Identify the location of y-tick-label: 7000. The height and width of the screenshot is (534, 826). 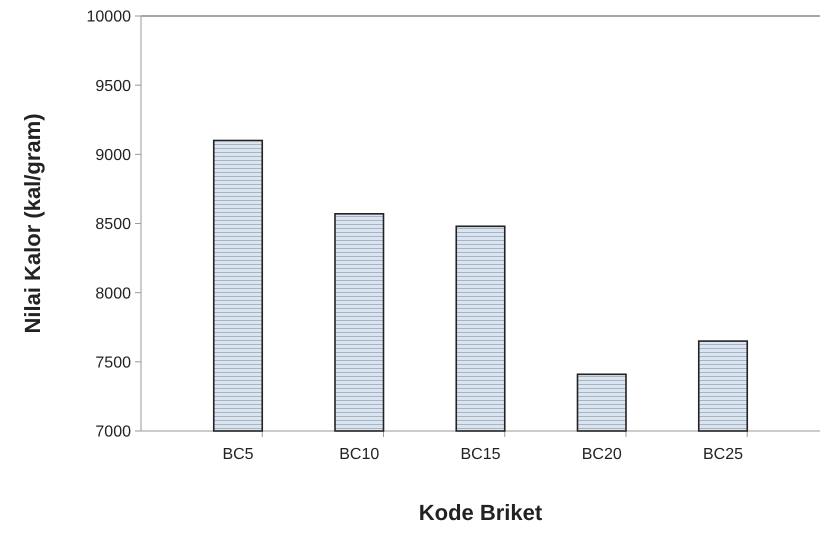
(113, 432).